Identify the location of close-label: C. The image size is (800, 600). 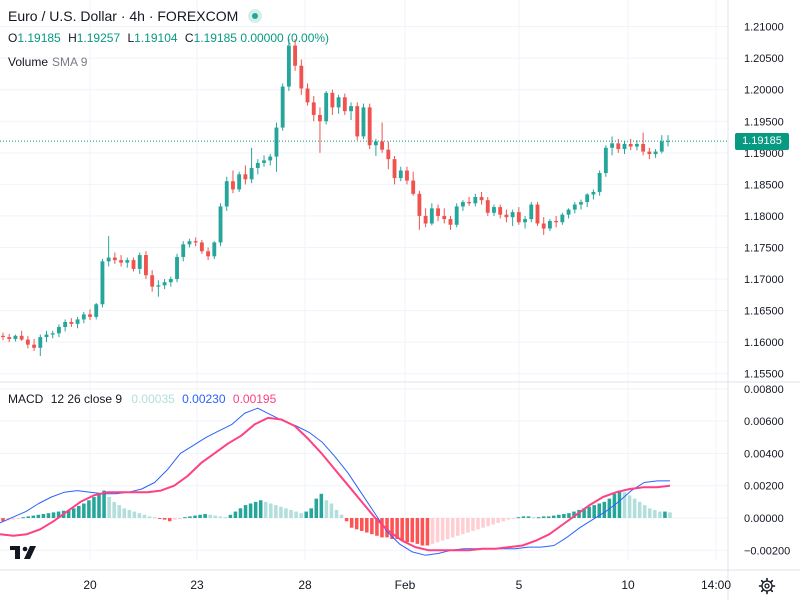
(189, 38).